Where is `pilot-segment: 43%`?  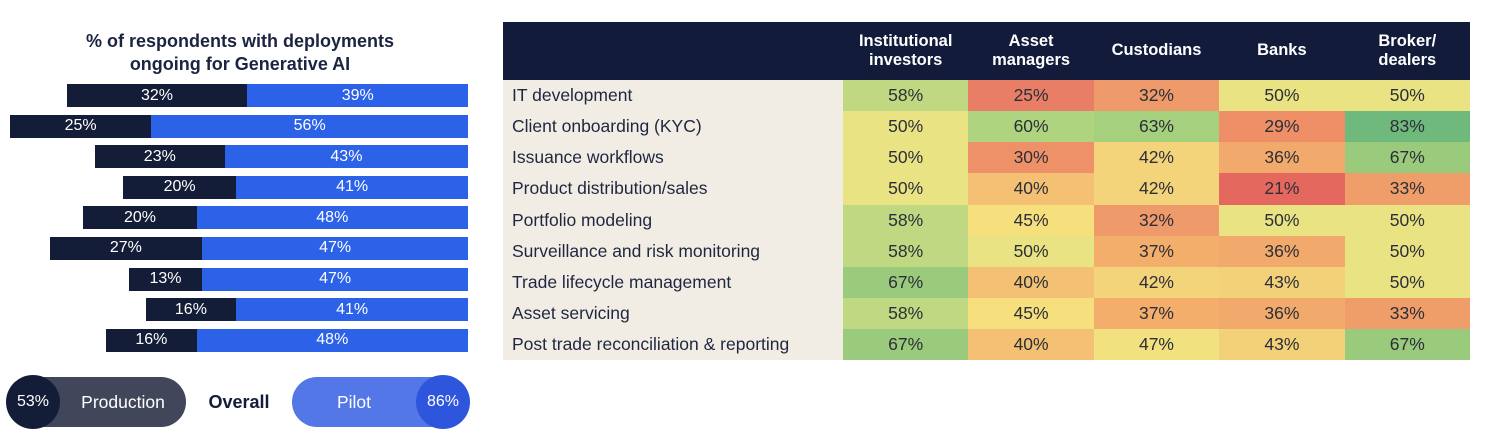 pilot-segment: 43% is located at coordinates (346, 157).